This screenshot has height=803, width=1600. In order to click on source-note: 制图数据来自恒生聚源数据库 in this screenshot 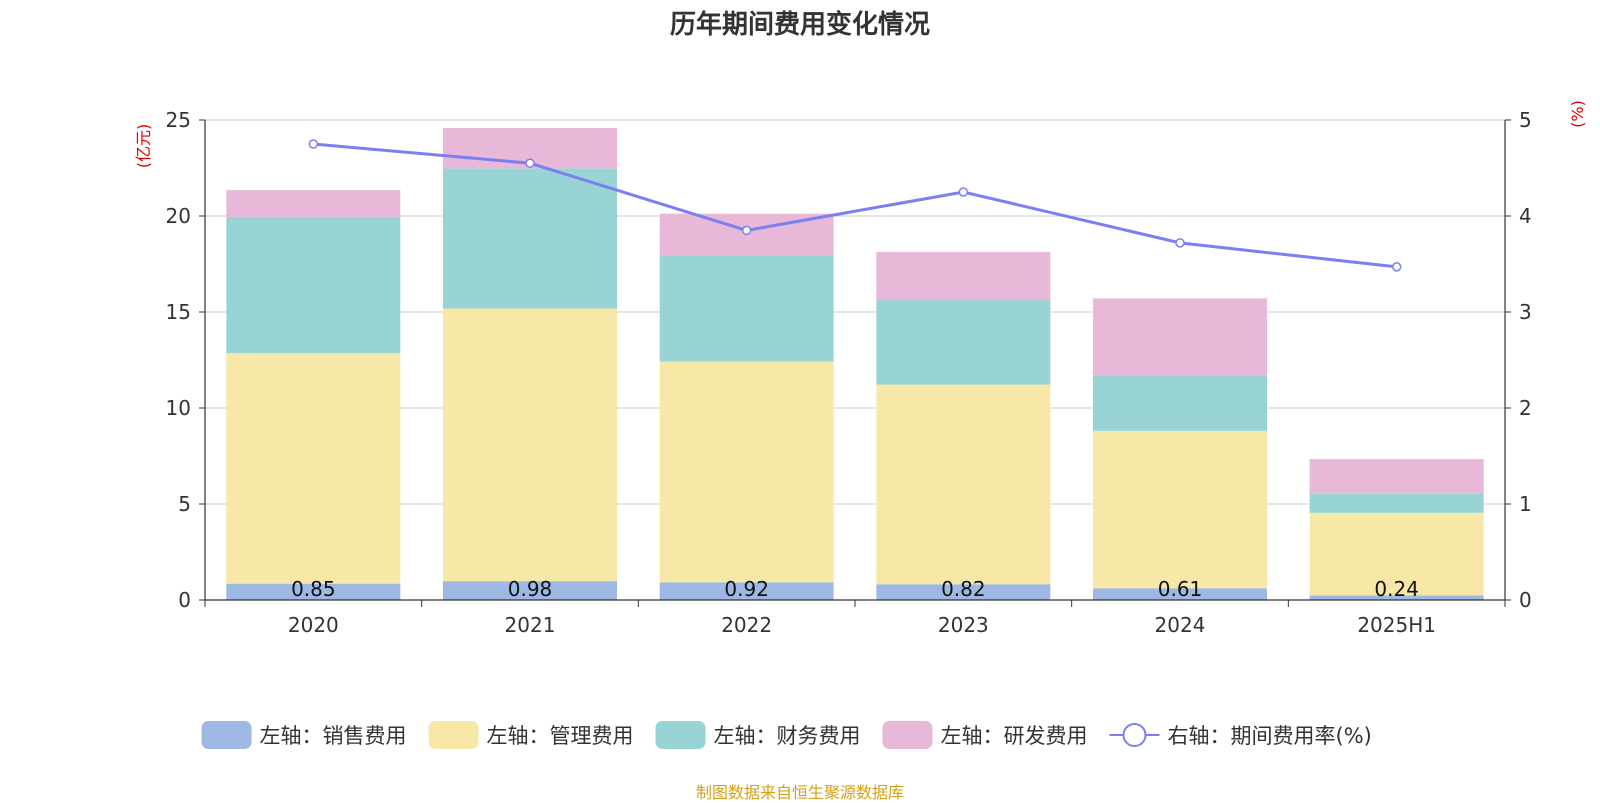, I will do `click(799, 792)`.